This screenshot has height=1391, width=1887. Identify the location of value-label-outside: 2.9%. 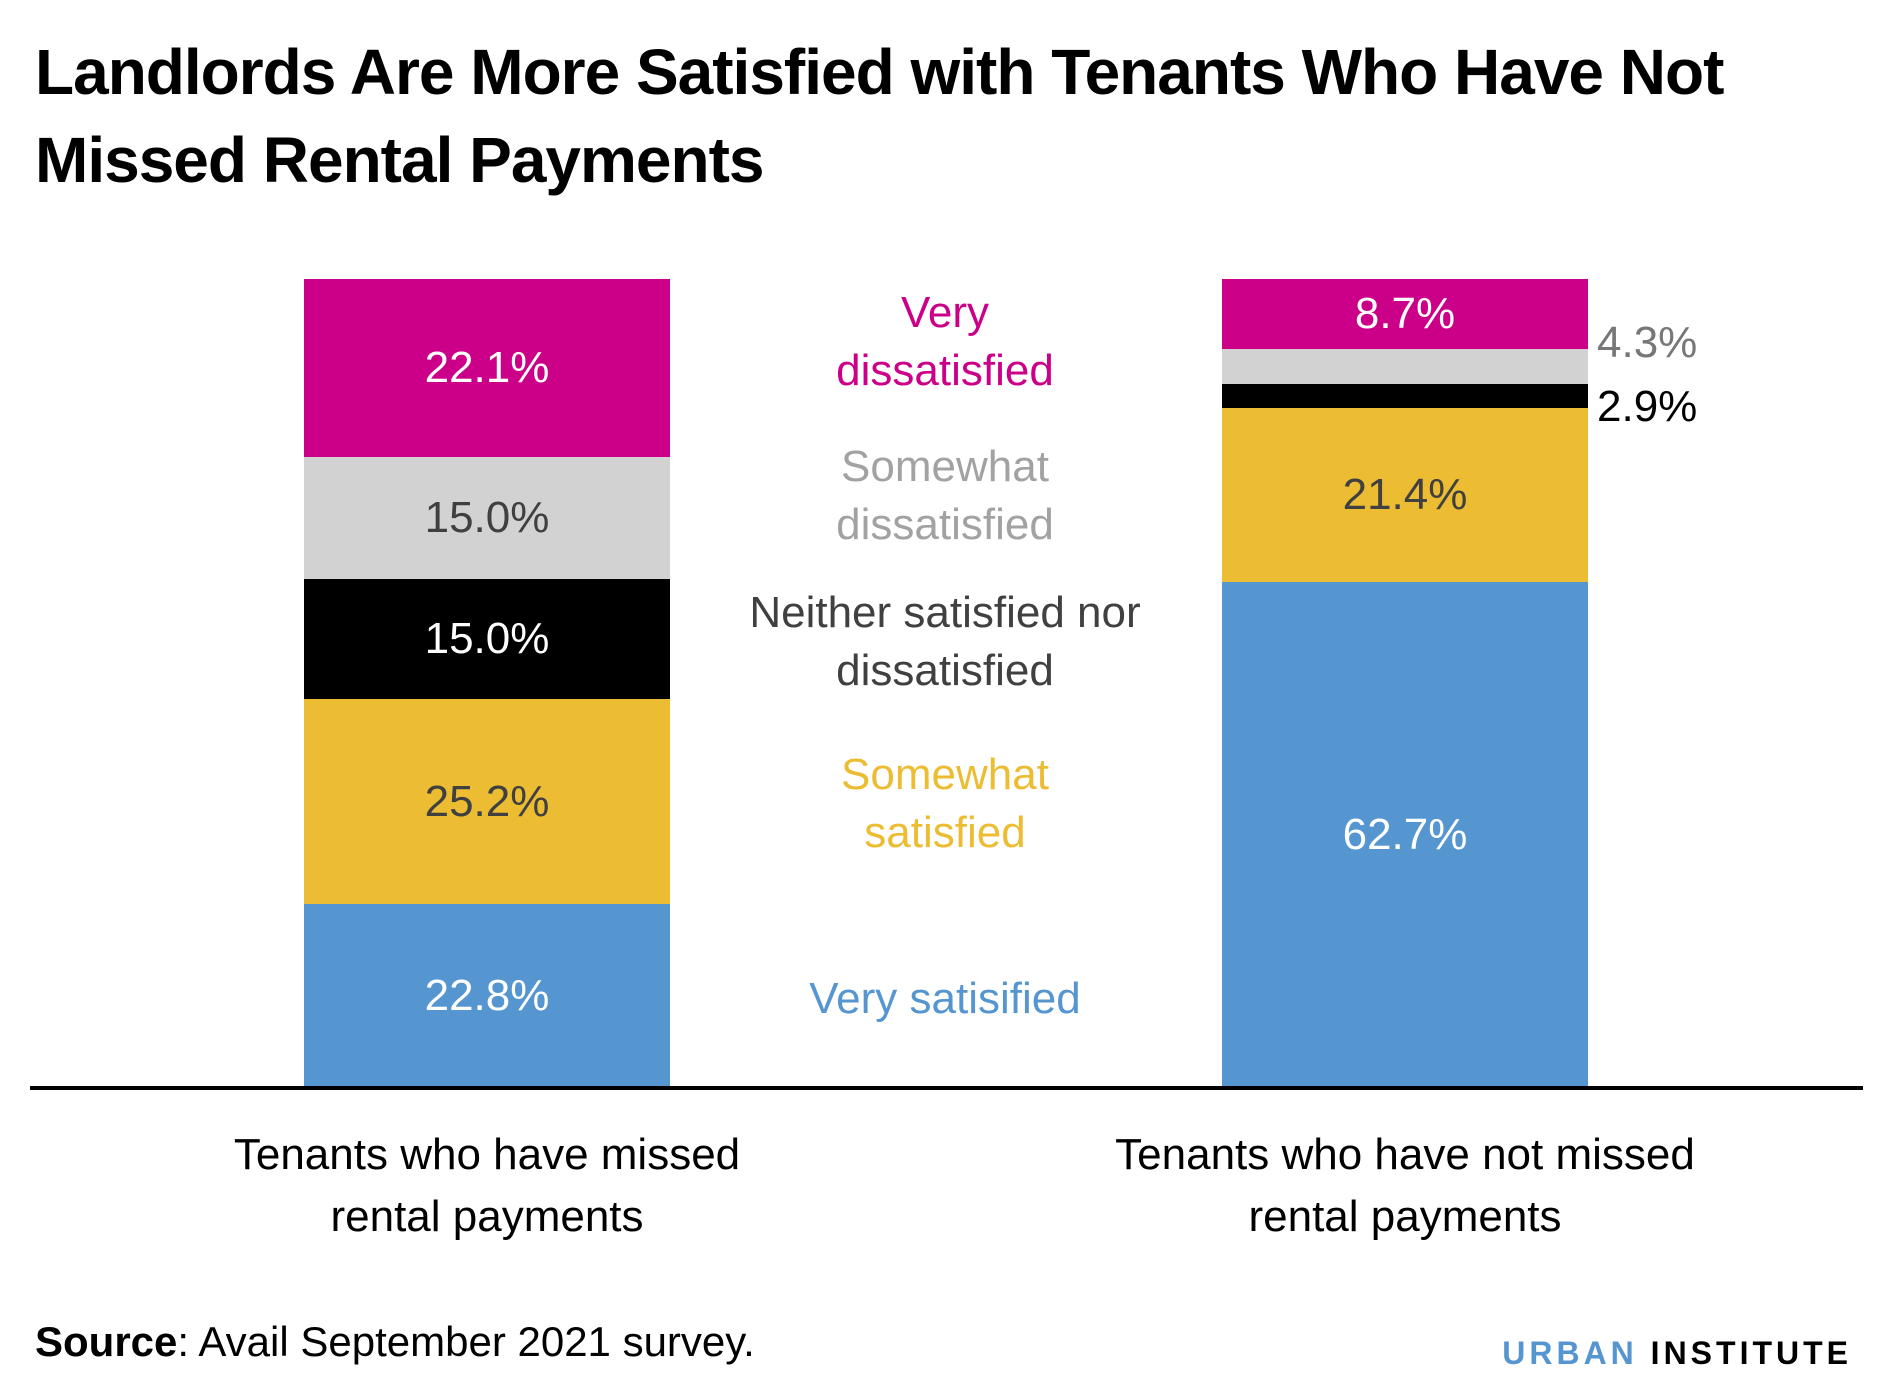
(1647, 406).